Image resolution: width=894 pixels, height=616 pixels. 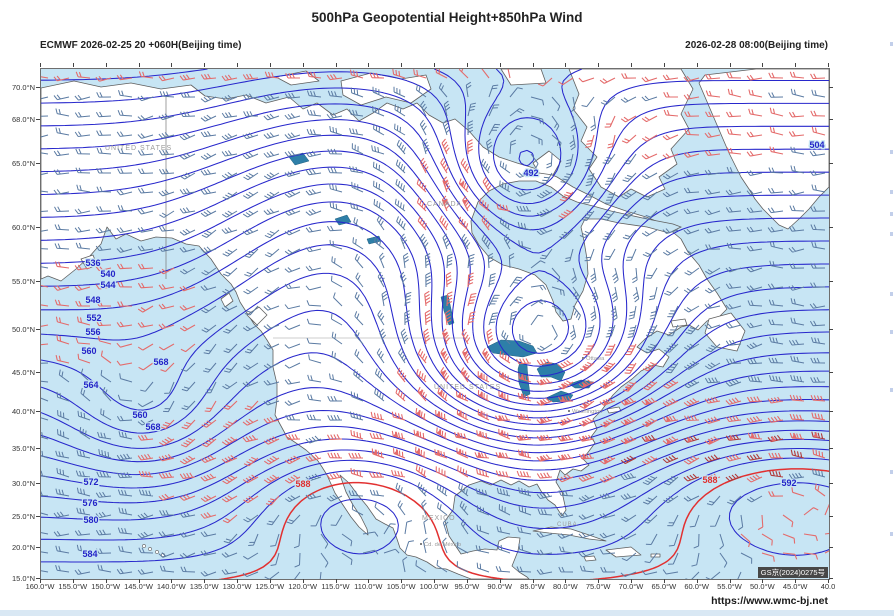 I want to click on lon-tick-label: 155.0°W, so click(x=73, y=586).